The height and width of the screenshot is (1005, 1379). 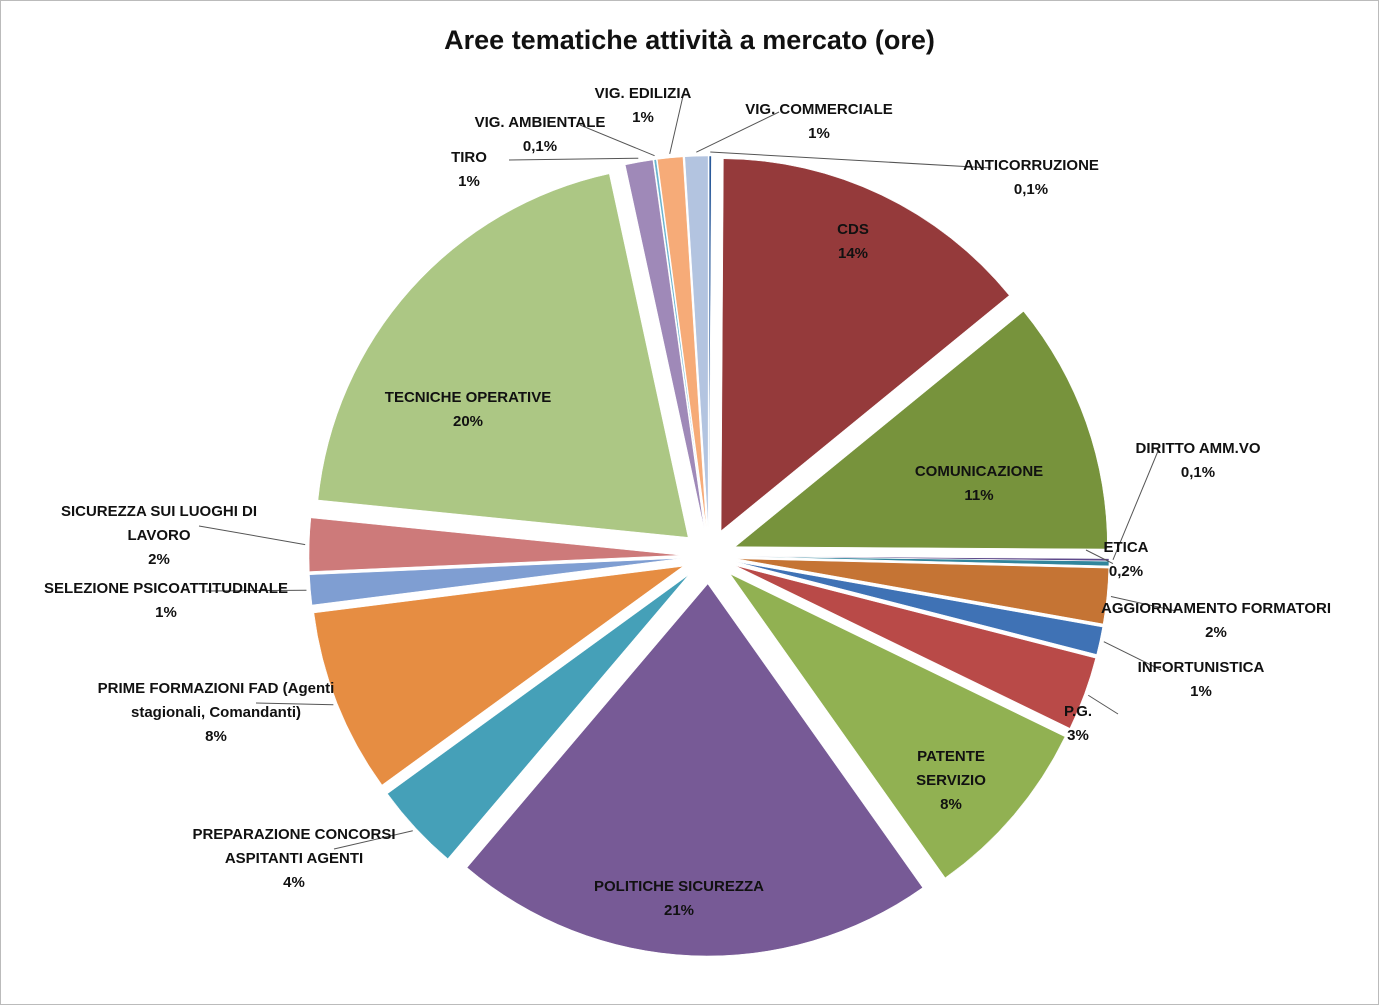 I want to click on value-label: 21%, so click(x=679, y=910).